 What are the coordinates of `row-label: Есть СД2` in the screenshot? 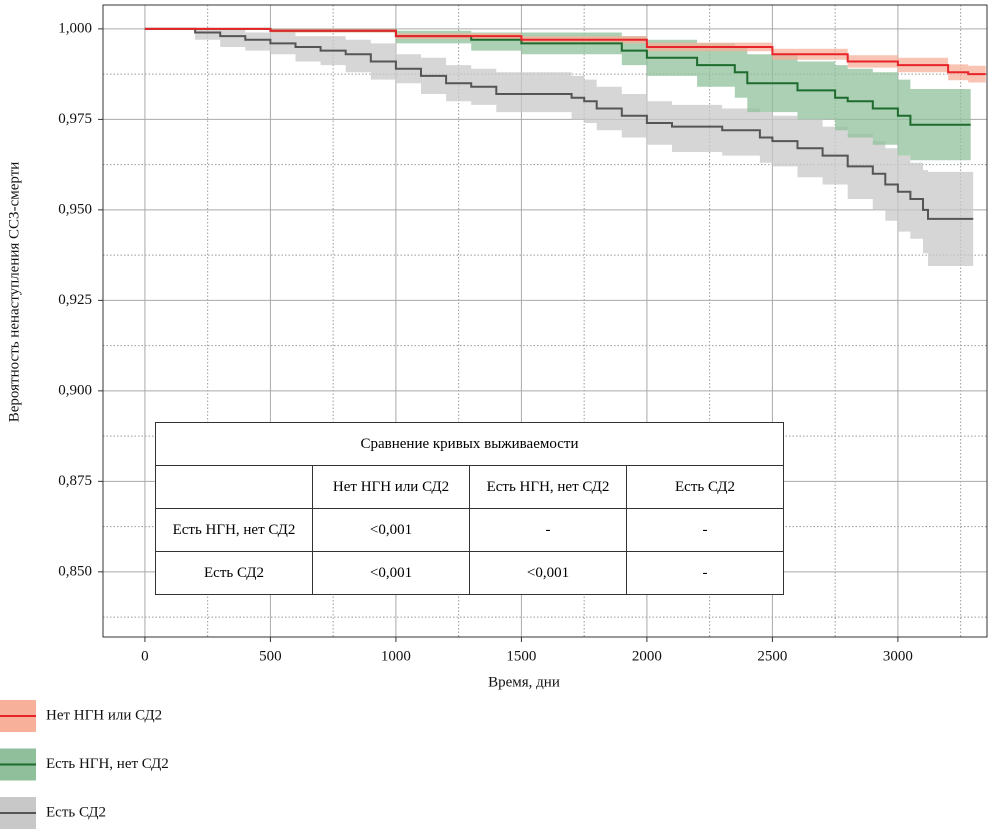 It's located at (234, 573).